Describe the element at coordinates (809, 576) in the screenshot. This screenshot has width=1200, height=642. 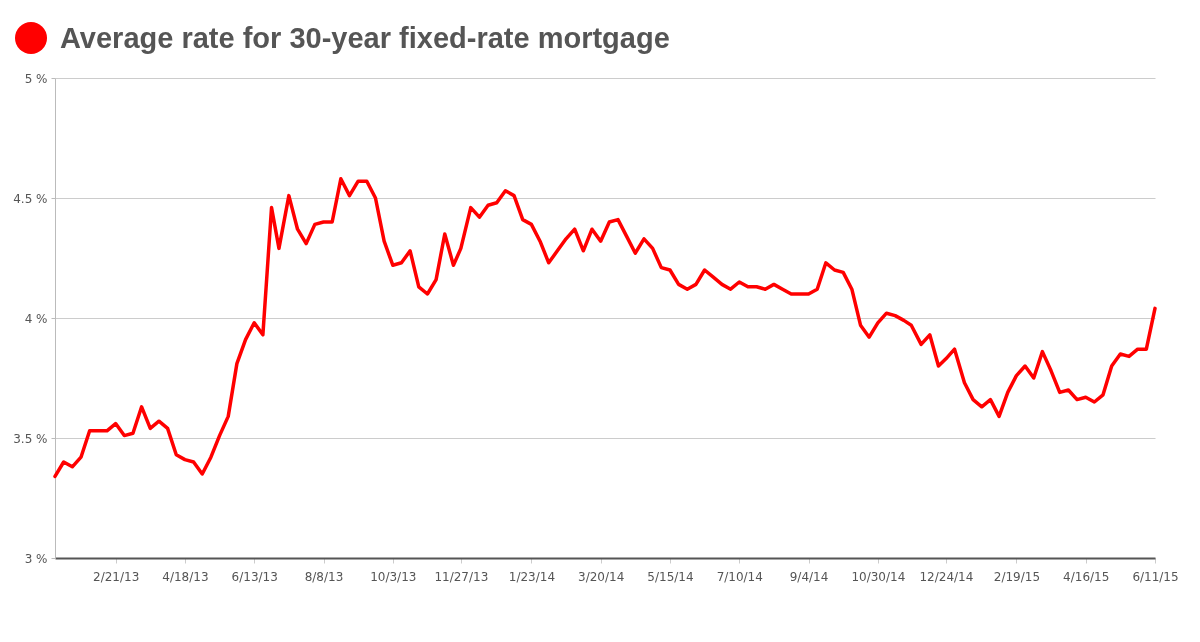
I see `x-tick-label: 9/4/14` at that location.